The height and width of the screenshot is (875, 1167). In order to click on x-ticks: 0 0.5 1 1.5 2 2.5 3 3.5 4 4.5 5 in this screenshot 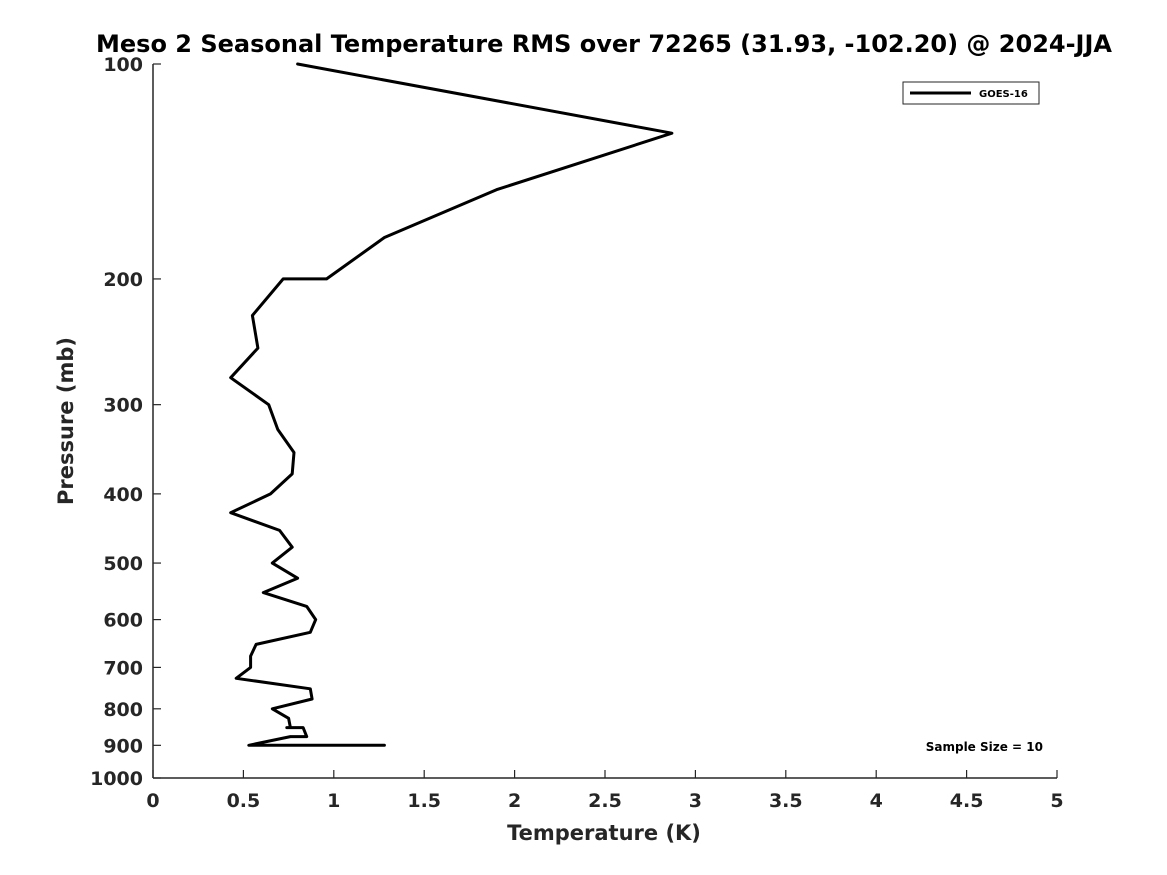, I will do `click(605, 791)`.